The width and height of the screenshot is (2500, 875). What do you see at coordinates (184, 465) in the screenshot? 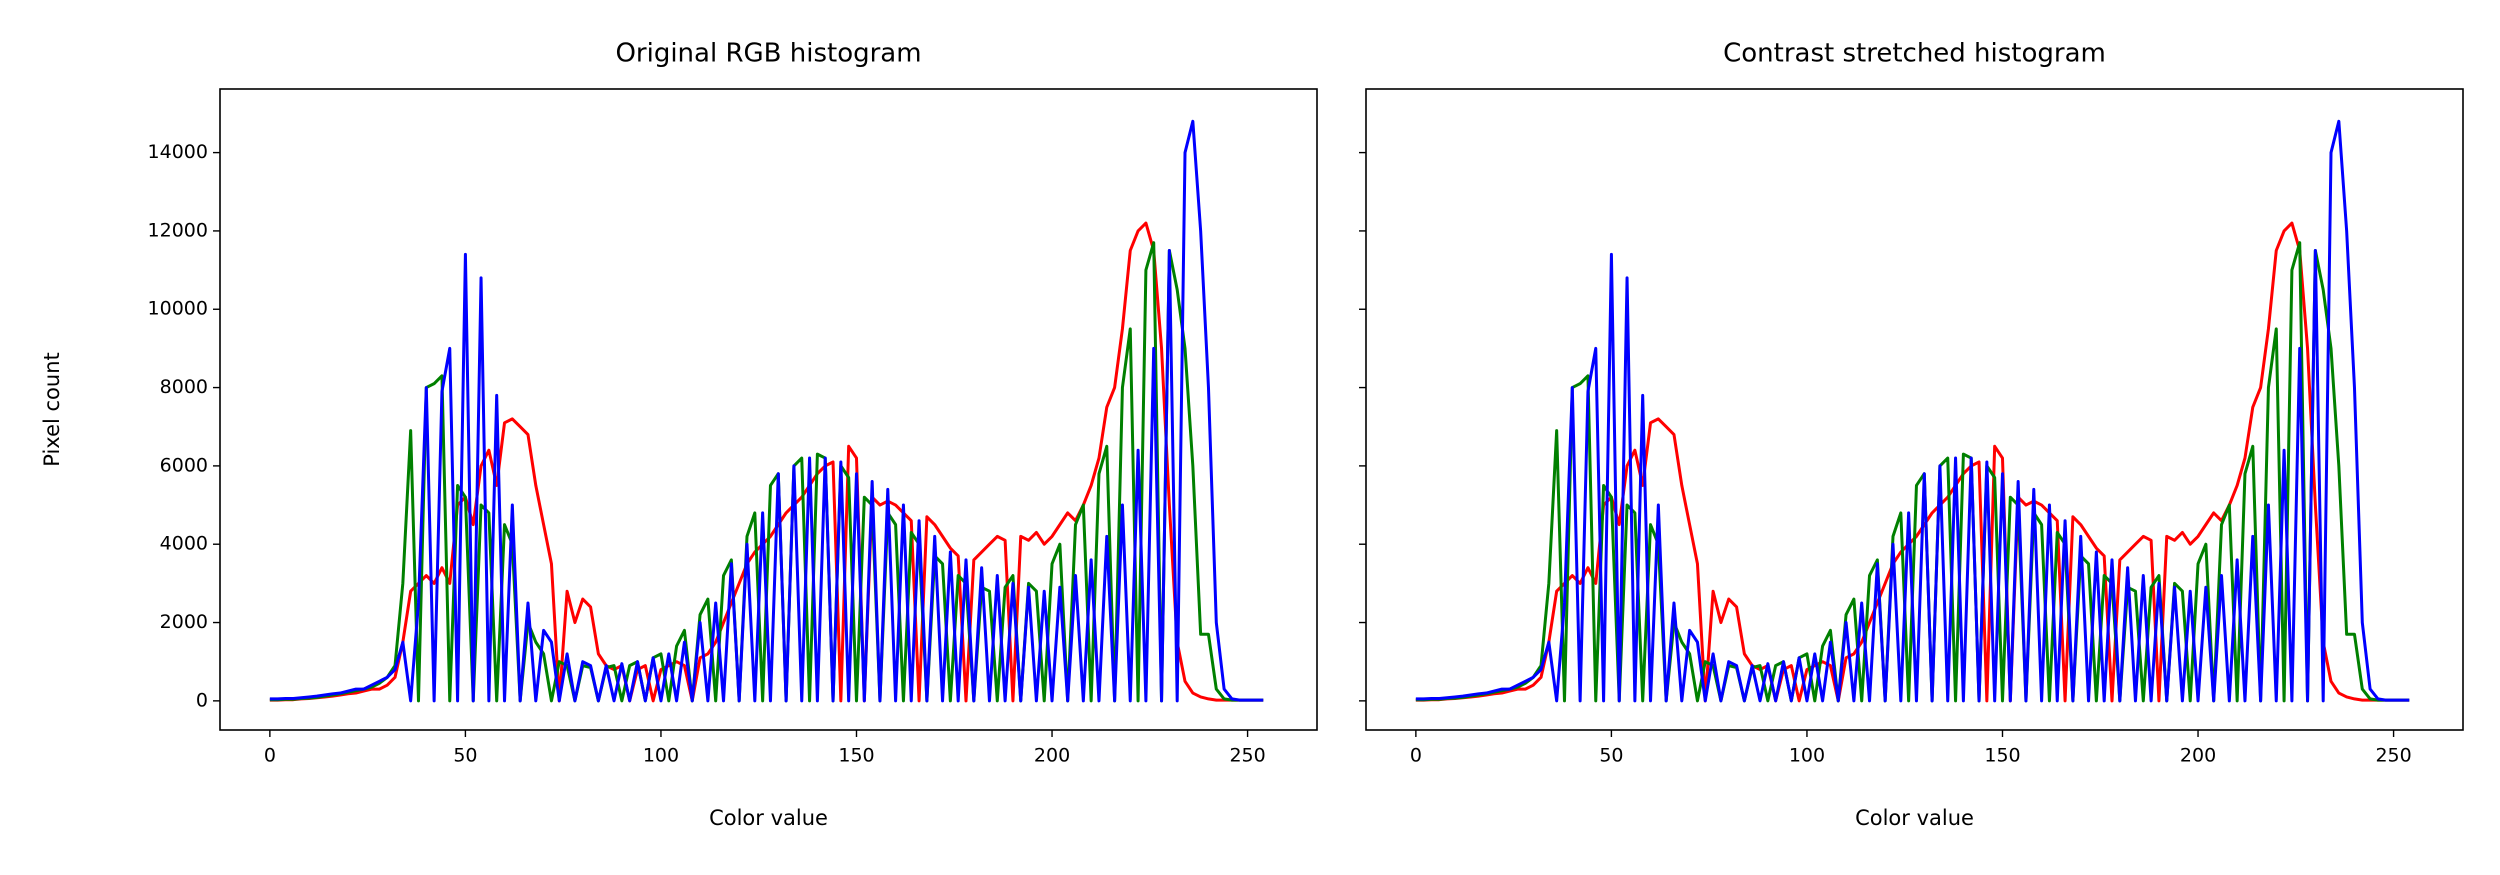
I see `y-tick-label: 6000` at bounding box center [184, 465].